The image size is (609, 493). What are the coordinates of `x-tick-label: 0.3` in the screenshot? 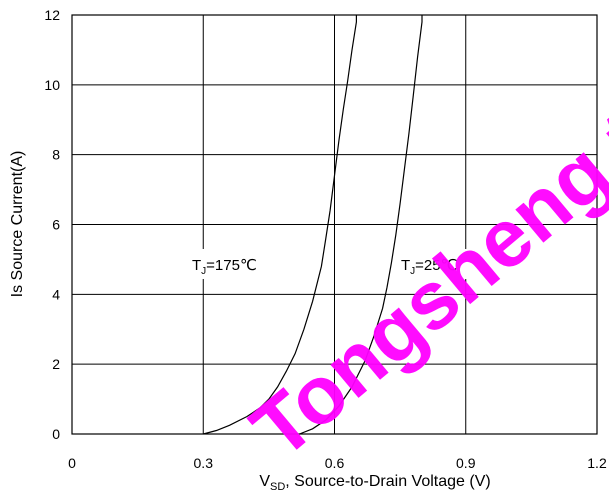 It's located at (204, 463).